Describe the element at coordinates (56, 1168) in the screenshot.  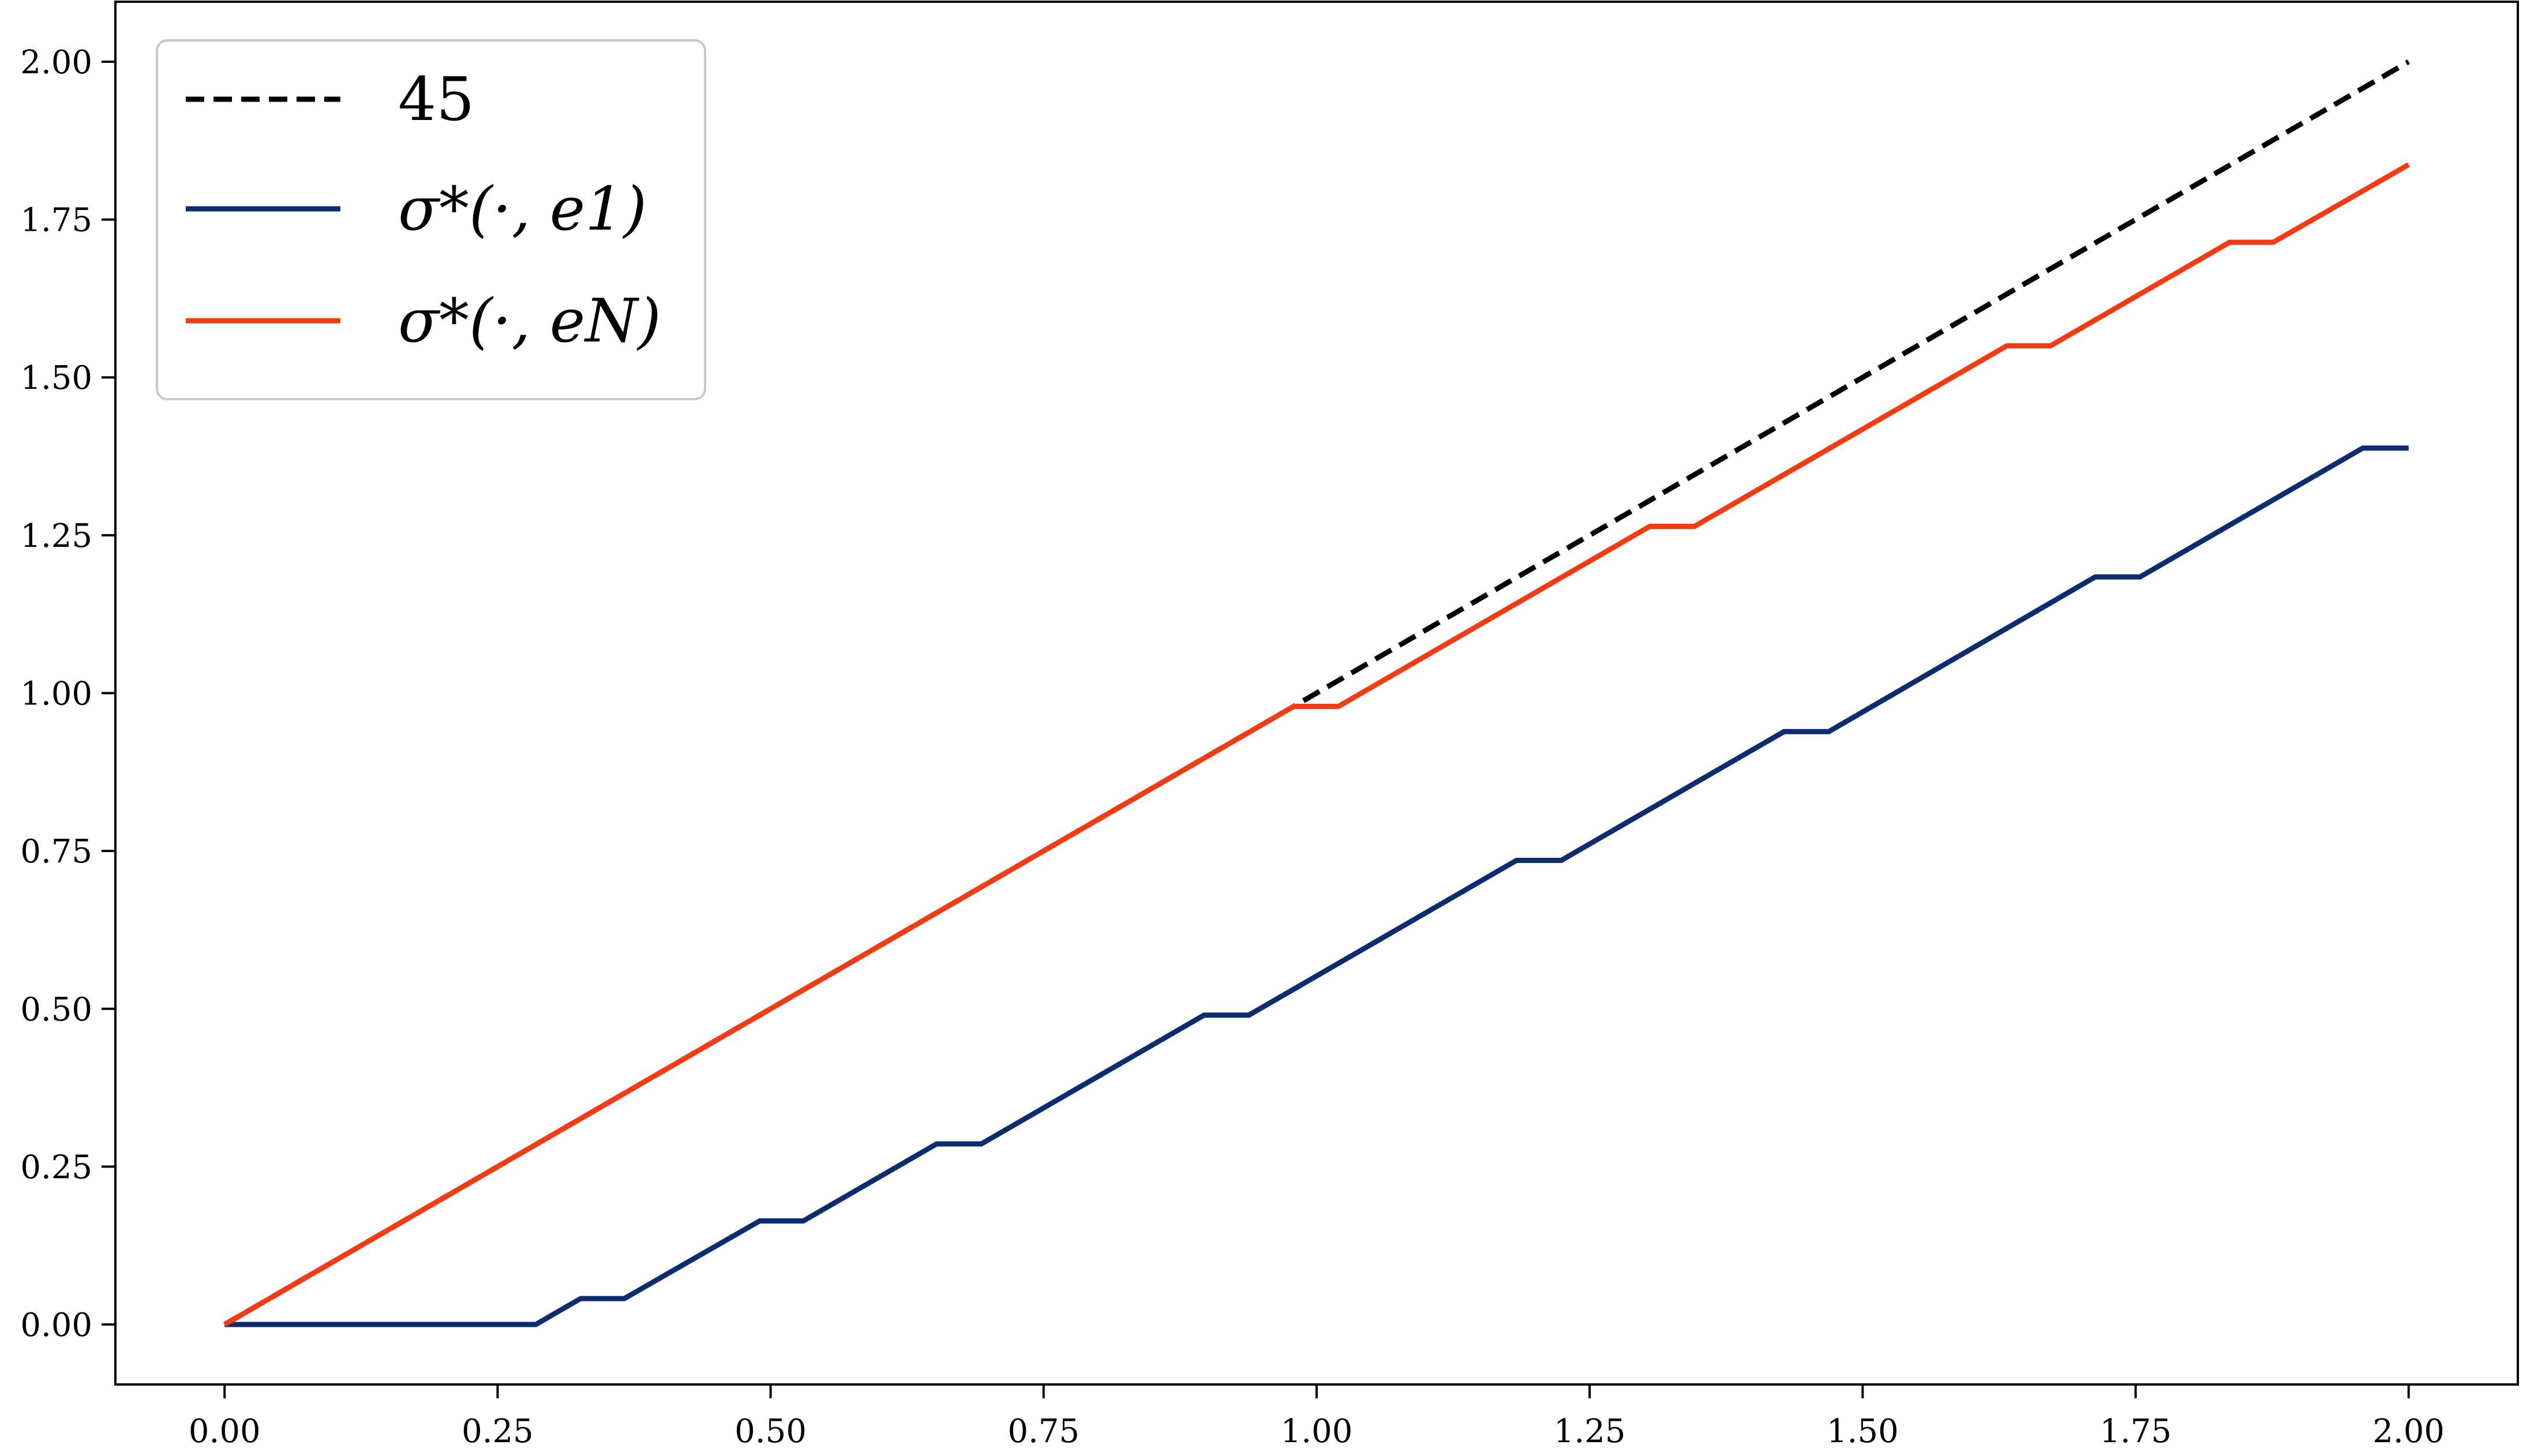
I see `y-tick-label: 0.25` at that location.